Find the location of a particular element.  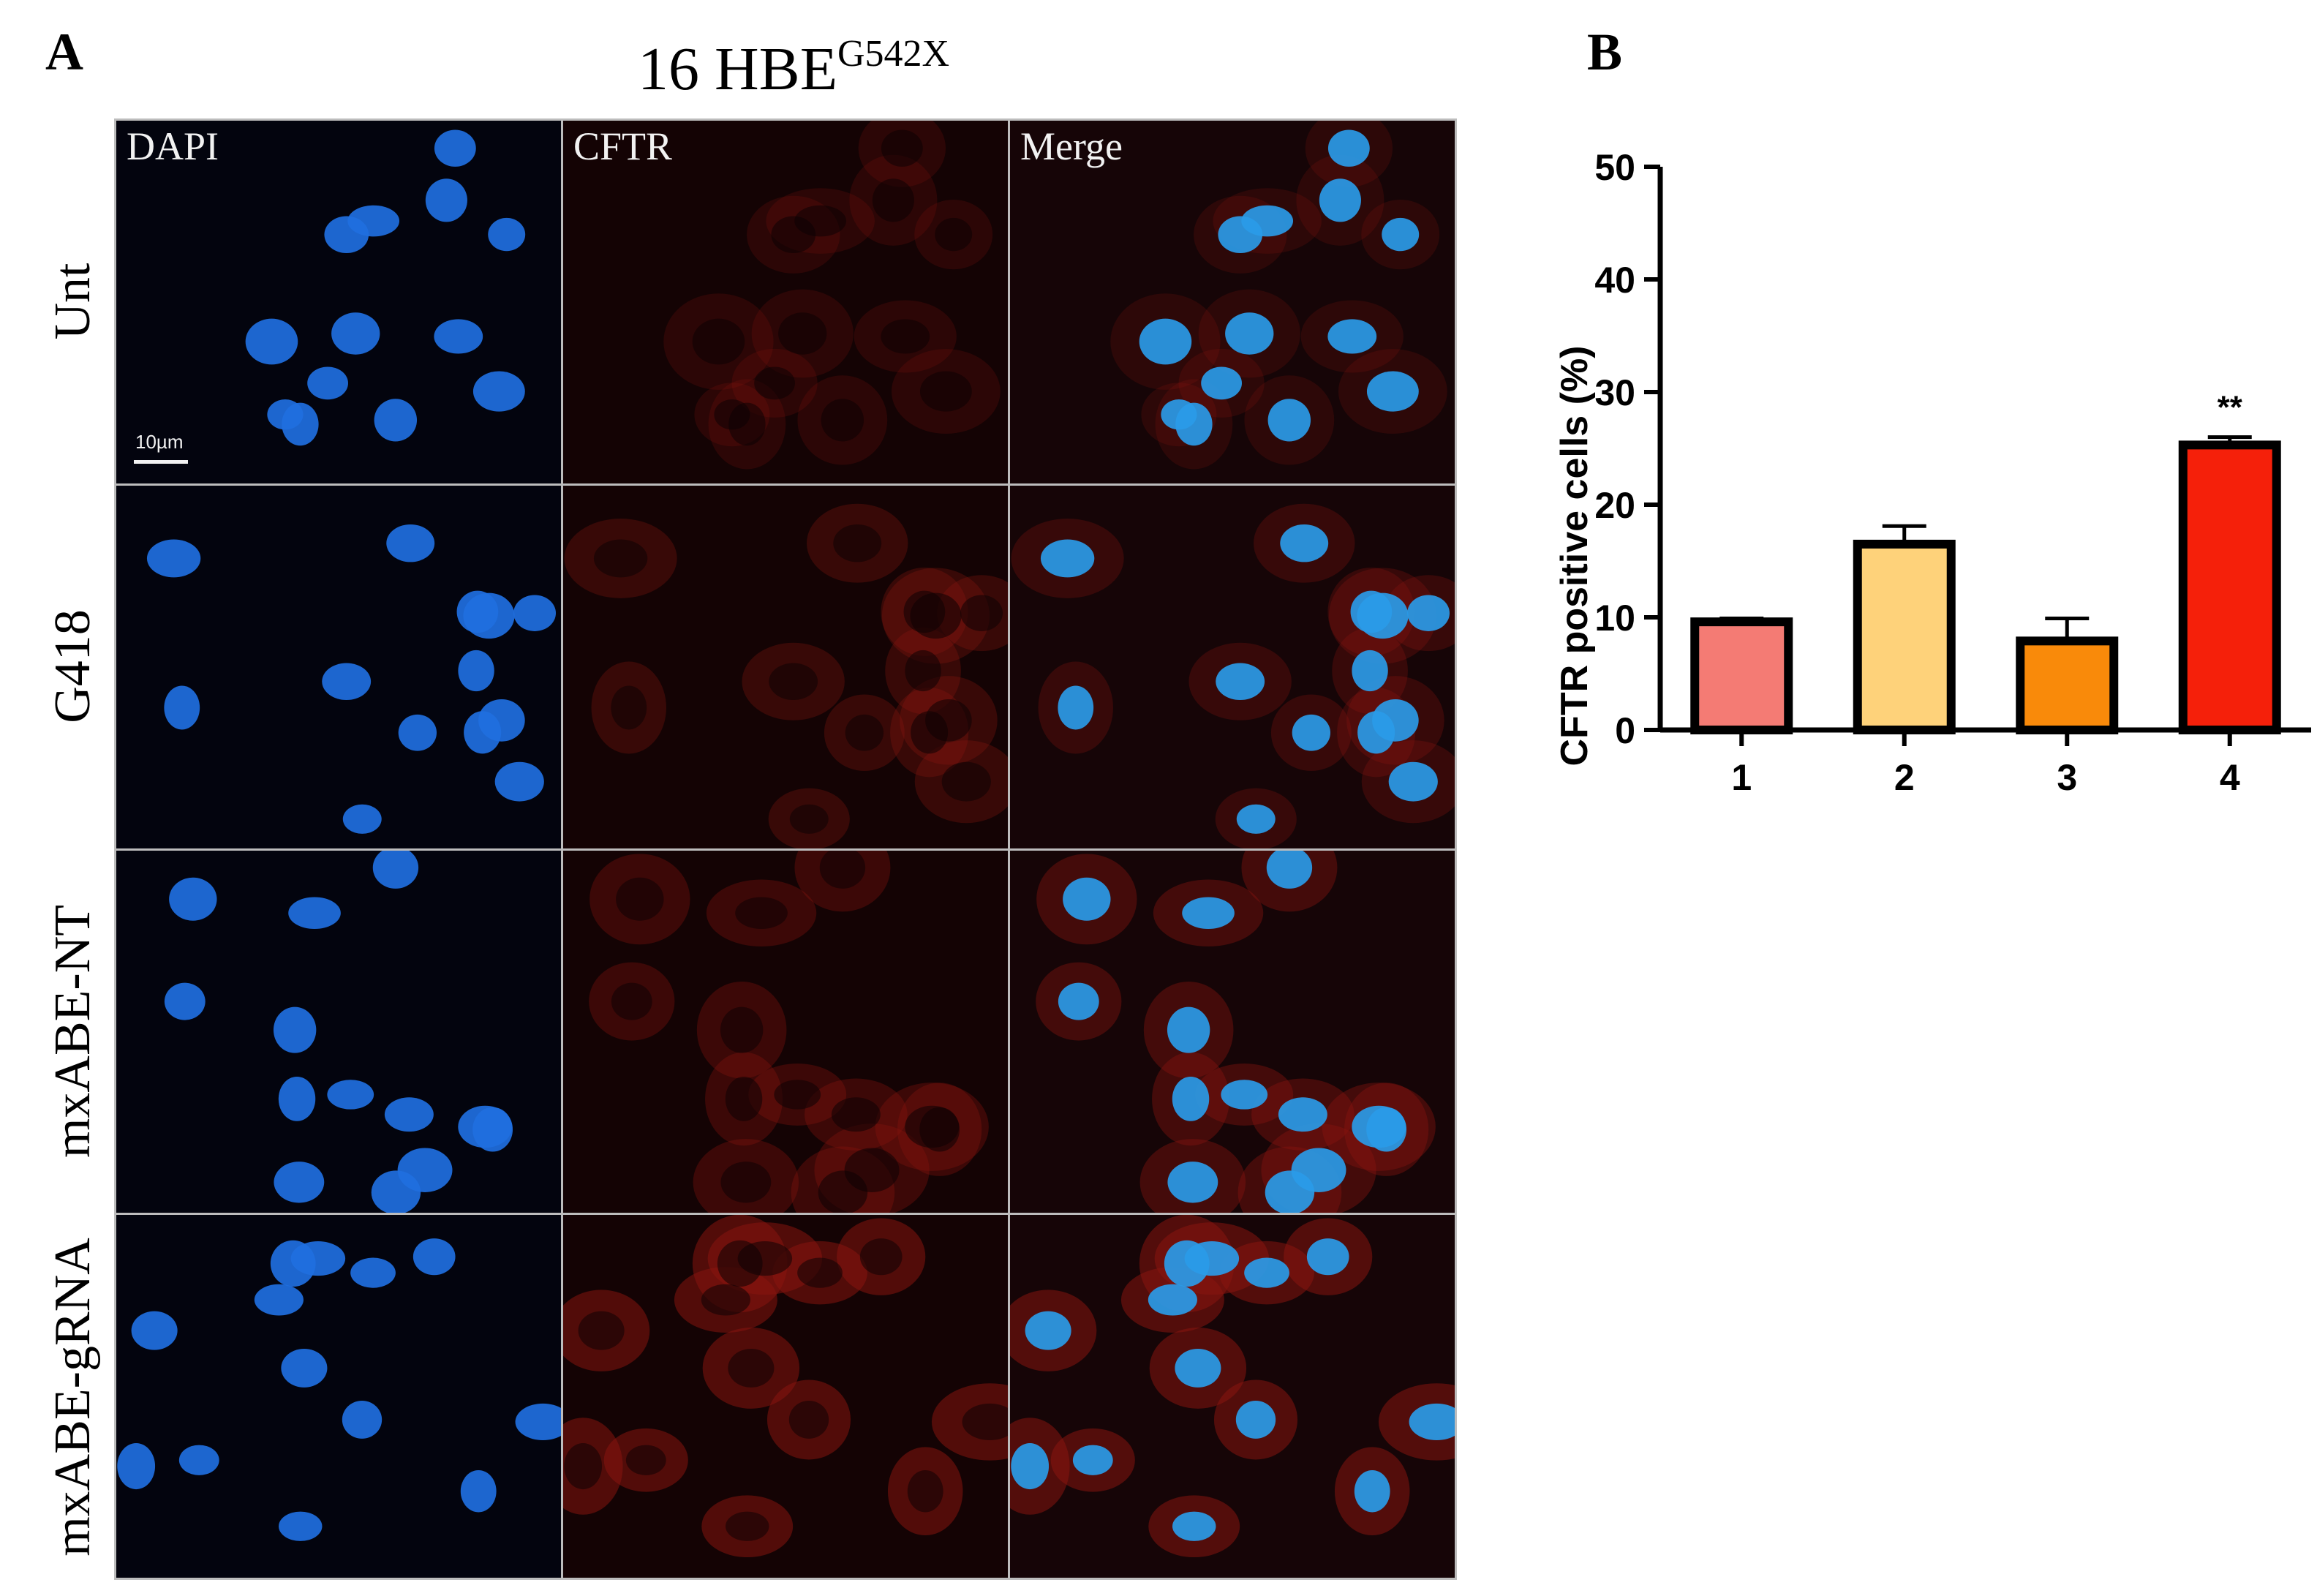

x-tick-label: 2 is located at coordinates (1904, 777).